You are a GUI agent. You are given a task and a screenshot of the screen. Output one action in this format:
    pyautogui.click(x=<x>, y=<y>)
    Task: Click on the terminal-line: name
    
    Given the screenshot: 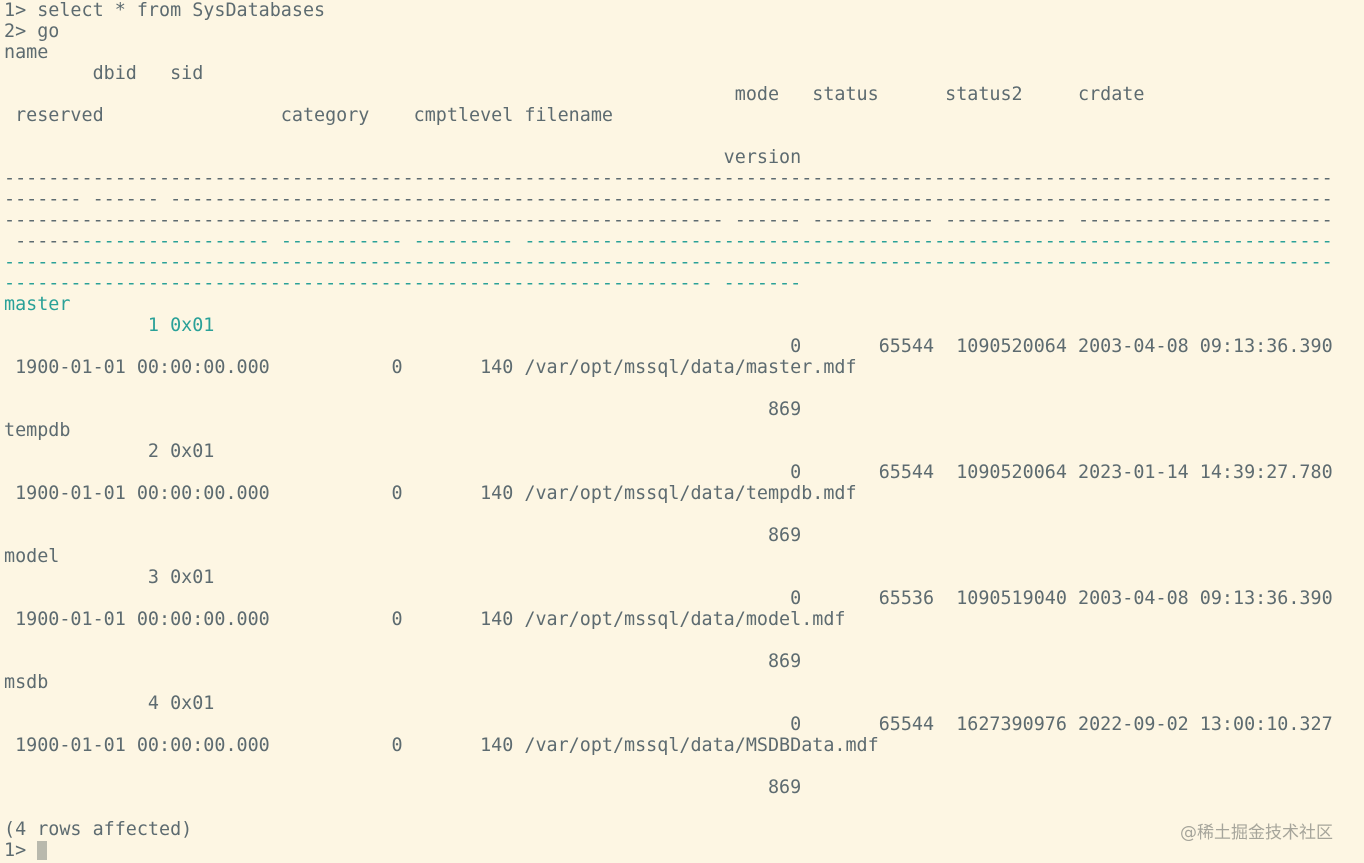 What is the action you would take?
    pyautogui.click(x=26, y=52)
    